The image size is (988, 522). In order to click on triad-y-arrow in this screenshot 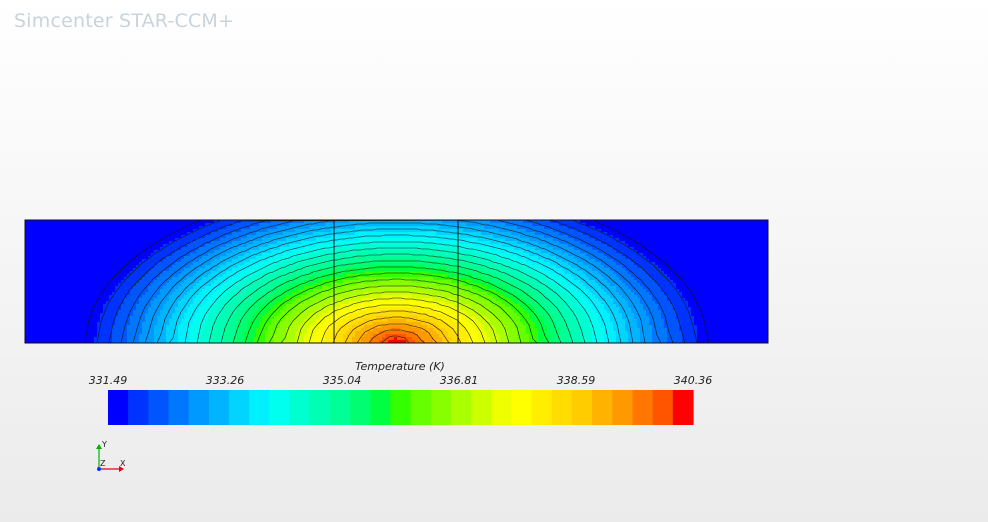, I will do `click(99, 446)`.